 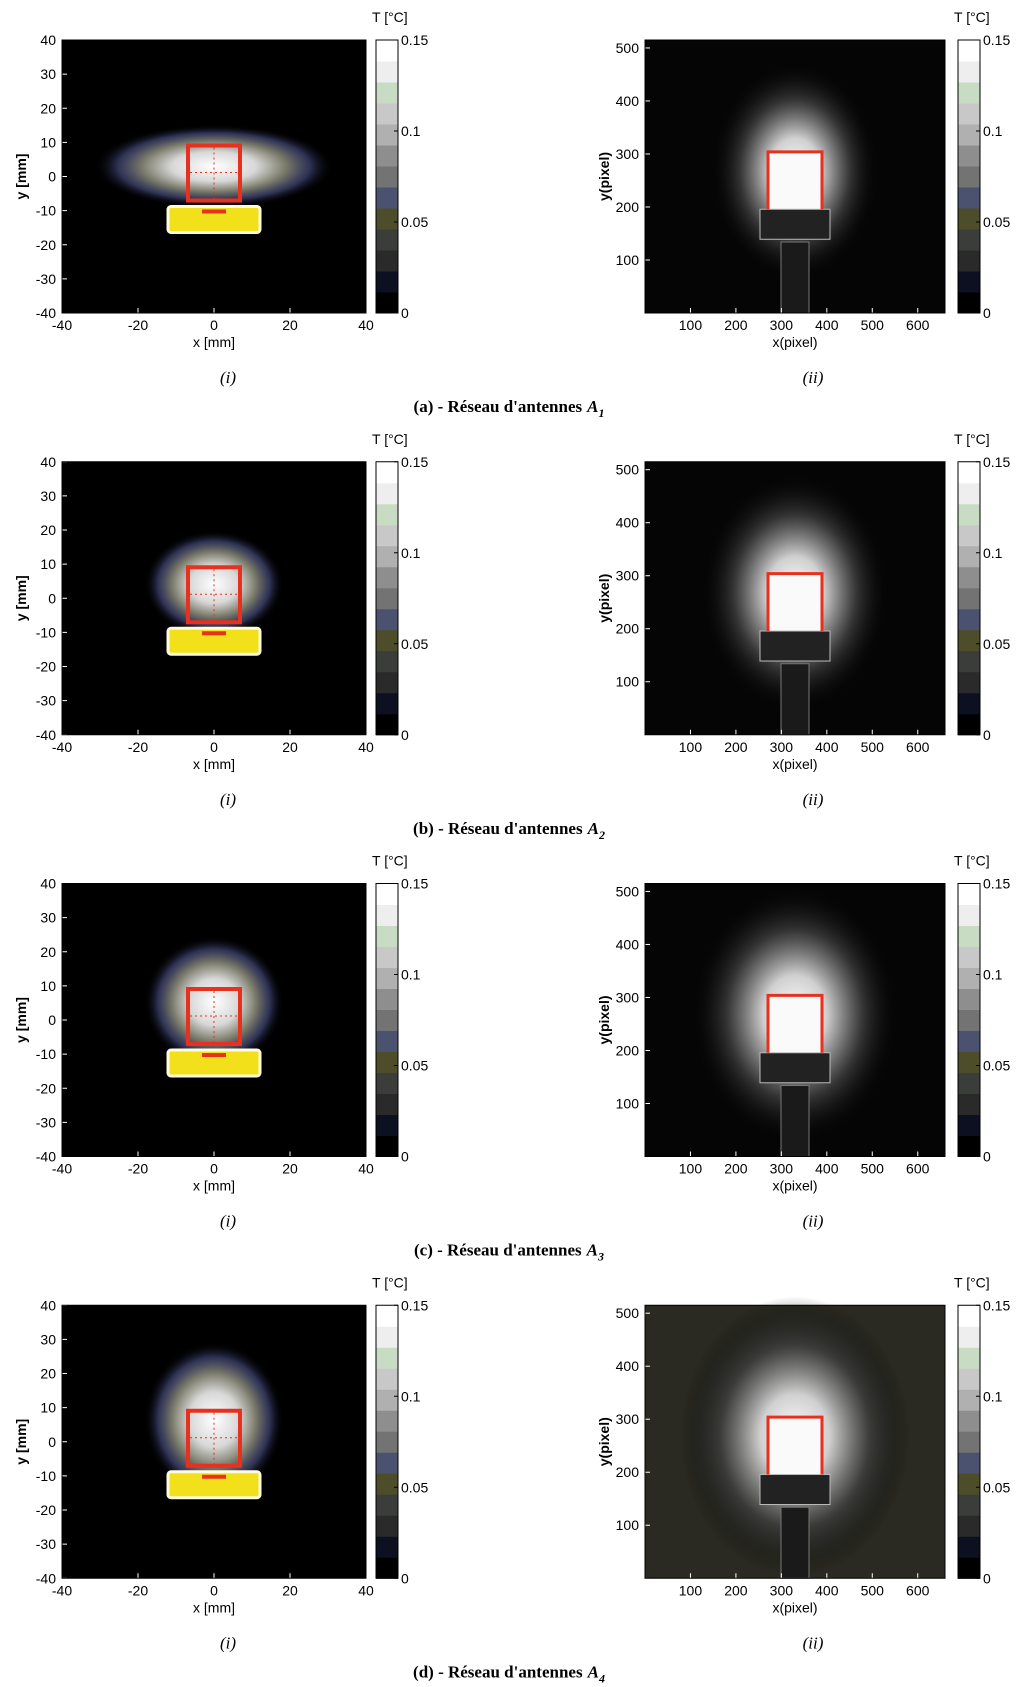 I want to click on x-axis-label: x(pixel), so click(x=794, y=1186).